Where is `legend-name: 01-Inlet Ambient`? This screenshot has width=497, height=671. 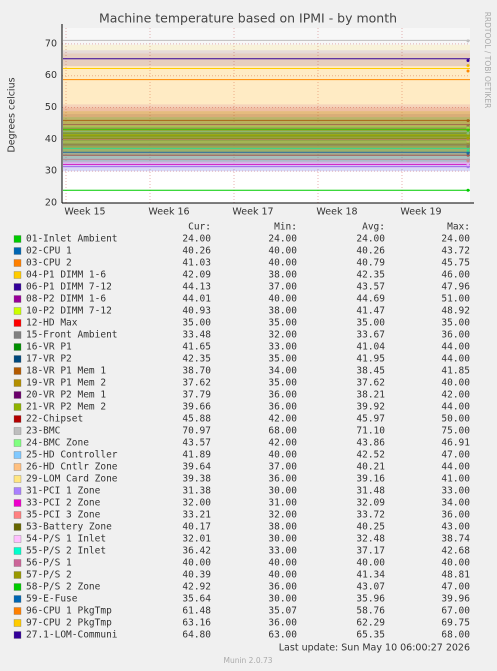
legend-name: 01-Inlet Ambient is located at coordinates (72, 239).